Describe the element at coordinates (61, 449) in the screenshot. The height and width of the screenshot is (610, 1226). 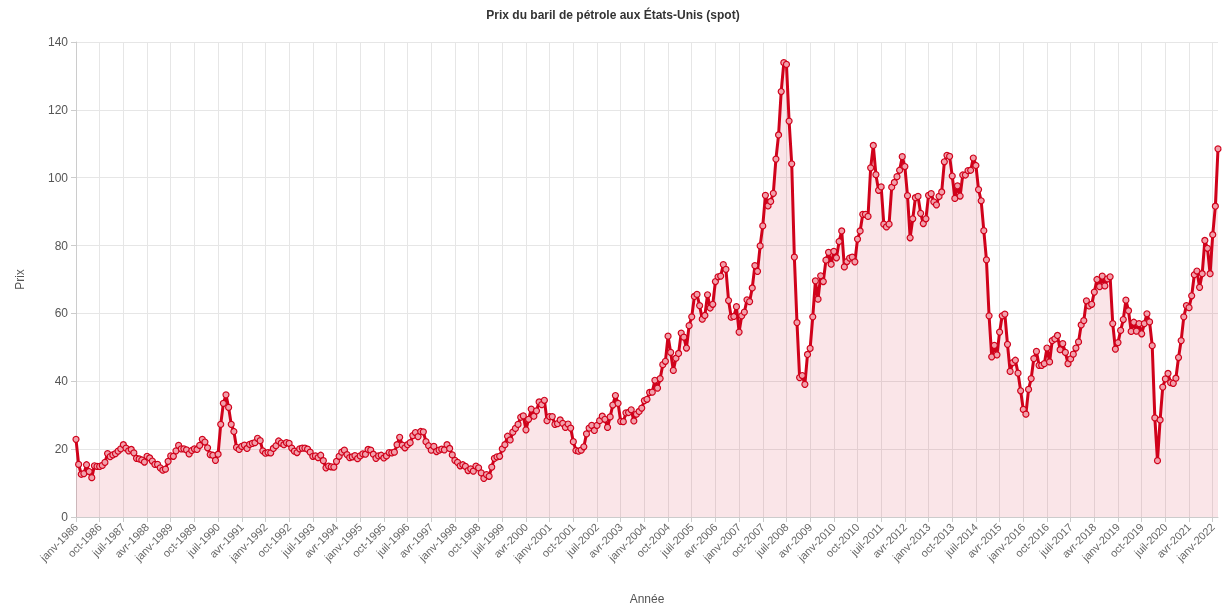
I see `y-tick-label: 20` at that location.